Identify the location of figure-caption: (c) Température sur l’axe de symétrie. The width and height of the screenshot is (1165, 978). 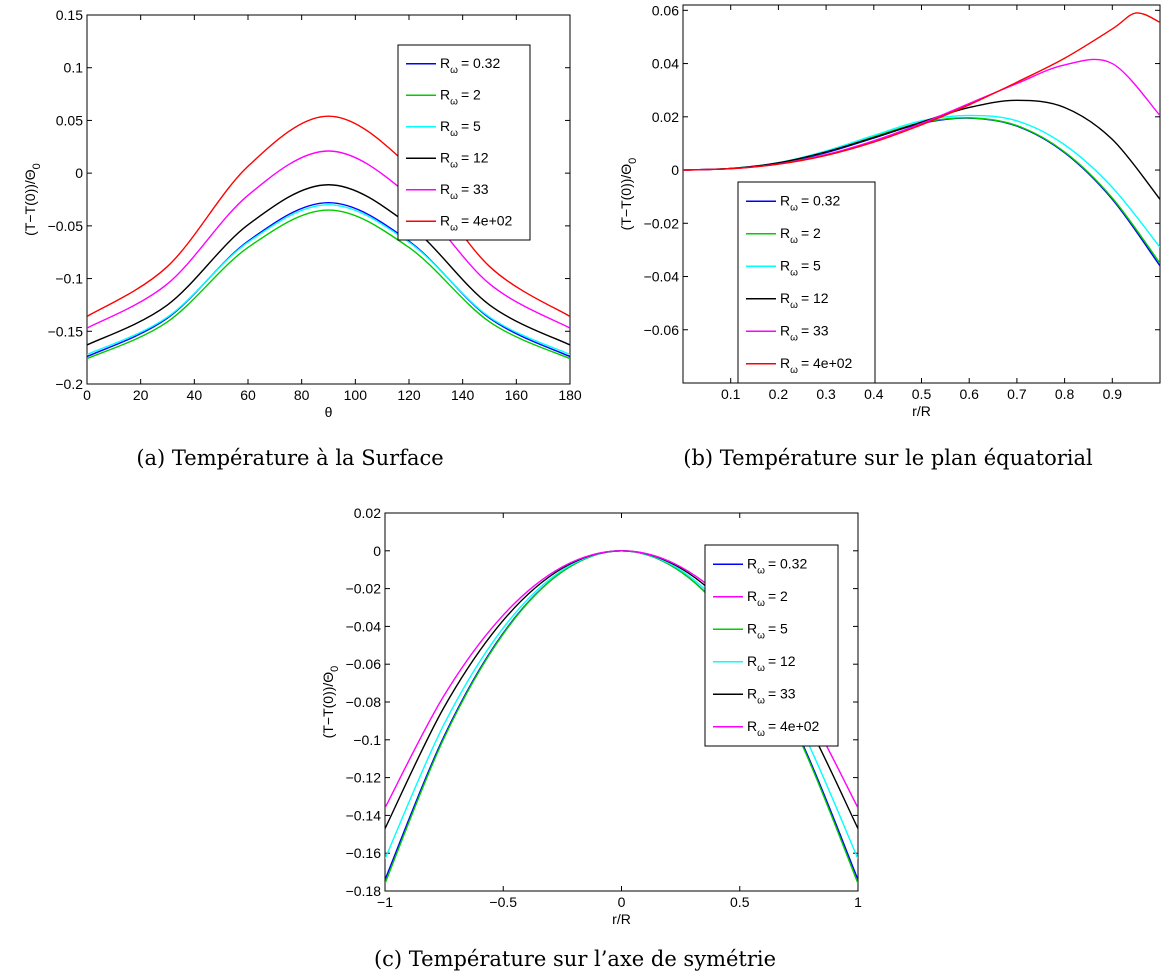
(575, 959).